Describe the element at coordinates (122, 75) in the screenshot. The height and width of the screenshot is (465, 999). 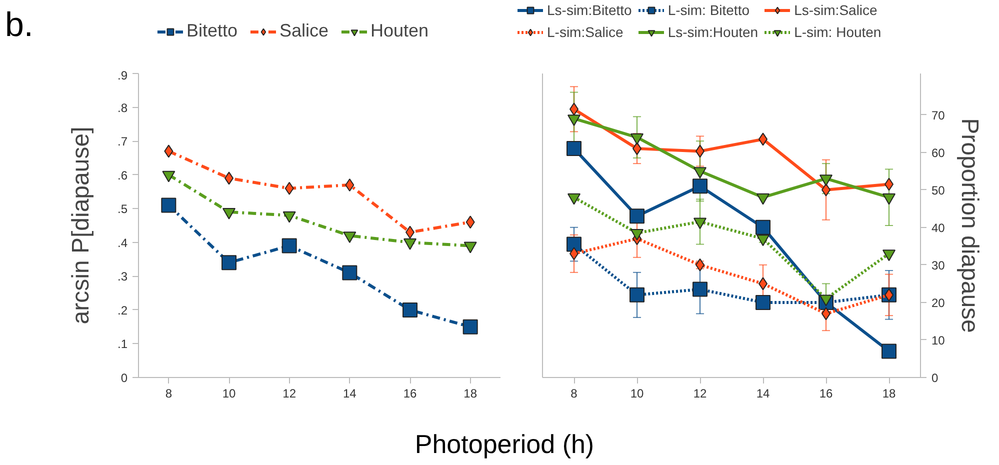
I see `y-tick-label: .9` at that location.